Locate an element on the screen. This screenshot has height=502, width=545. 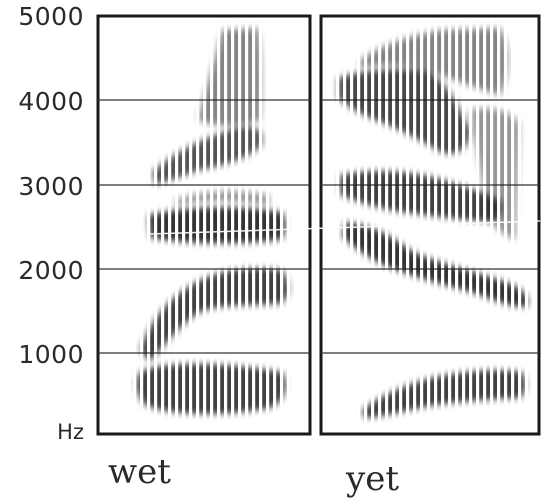
y-tick-3000: 3000 is located at coordinates (51, 186).